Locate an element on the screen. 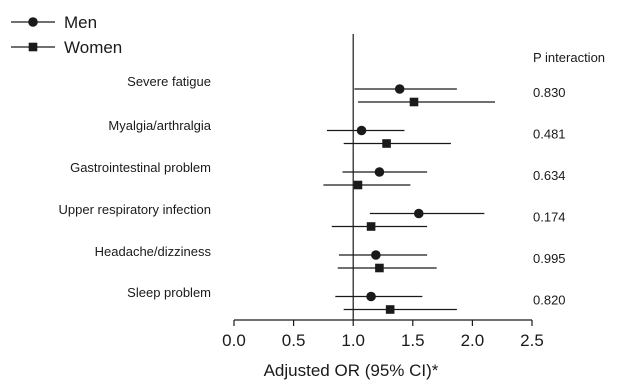 This screenshot has height=382, width=638. x-tick-label: 1.5 is located at coordinates (413, 340).